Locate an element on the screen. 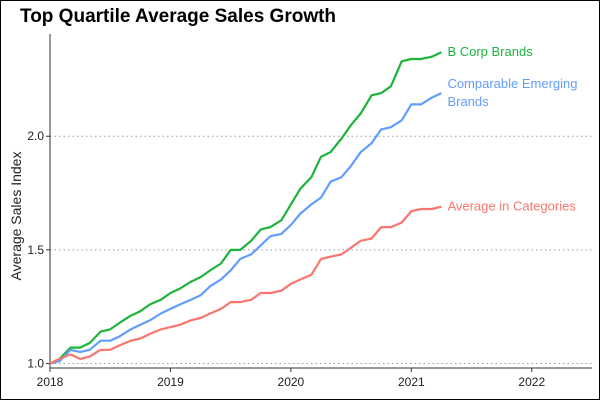 The width and height of the screenshot is (600, 400). y-axis-label: Average Sales Index is located at coordinates (16, 216).